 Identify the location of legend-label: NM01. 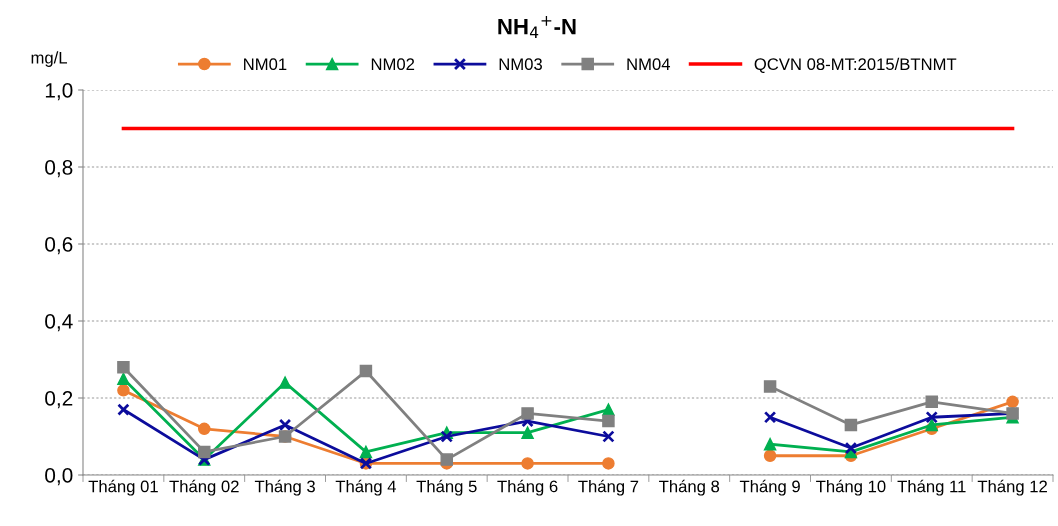
(265, 64).